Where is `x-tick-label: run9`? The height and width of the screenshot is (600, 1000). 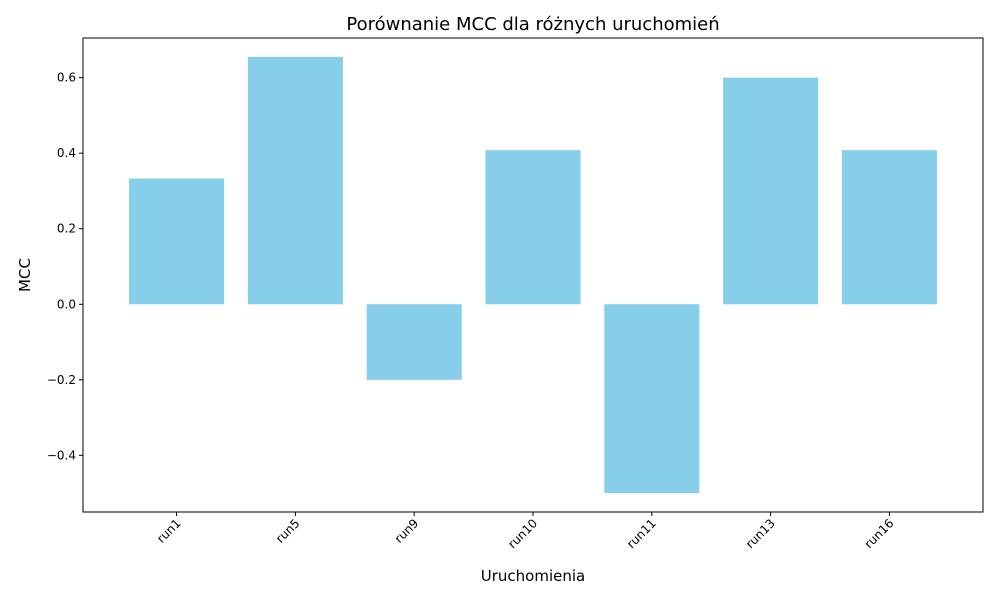
x-tick-label: run9 is located at coordinates (407, 531).